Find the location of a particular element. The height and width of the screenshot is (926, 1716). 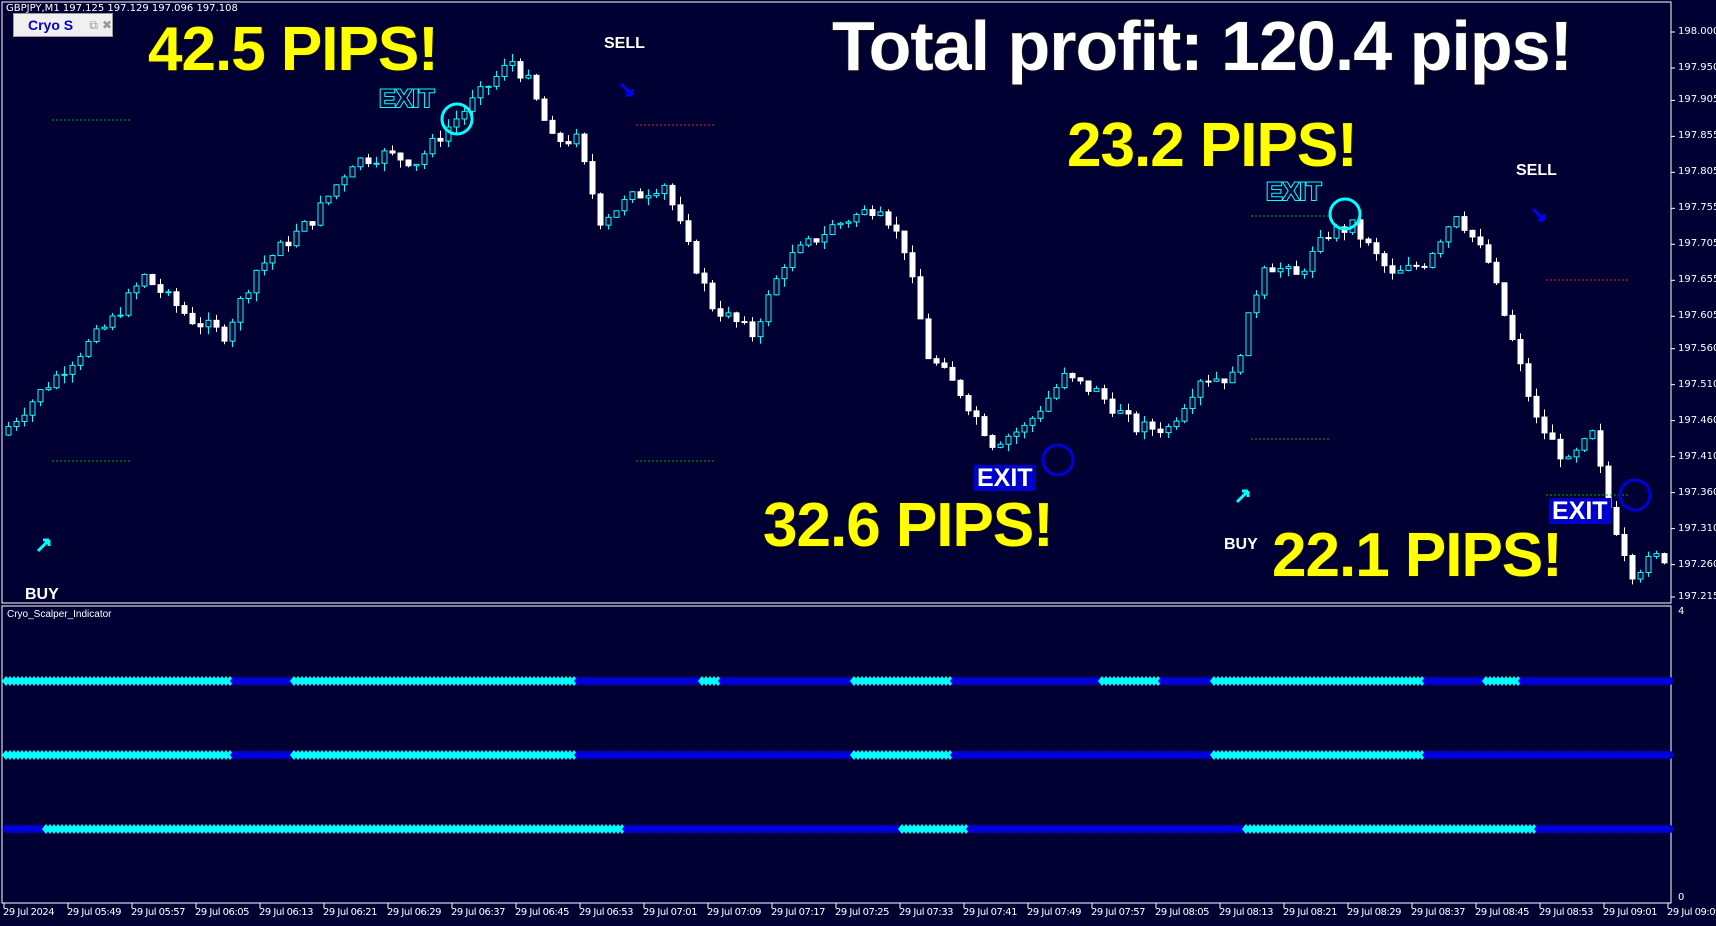

restore-icon: ⧉ is located at coordinates (93, 24).